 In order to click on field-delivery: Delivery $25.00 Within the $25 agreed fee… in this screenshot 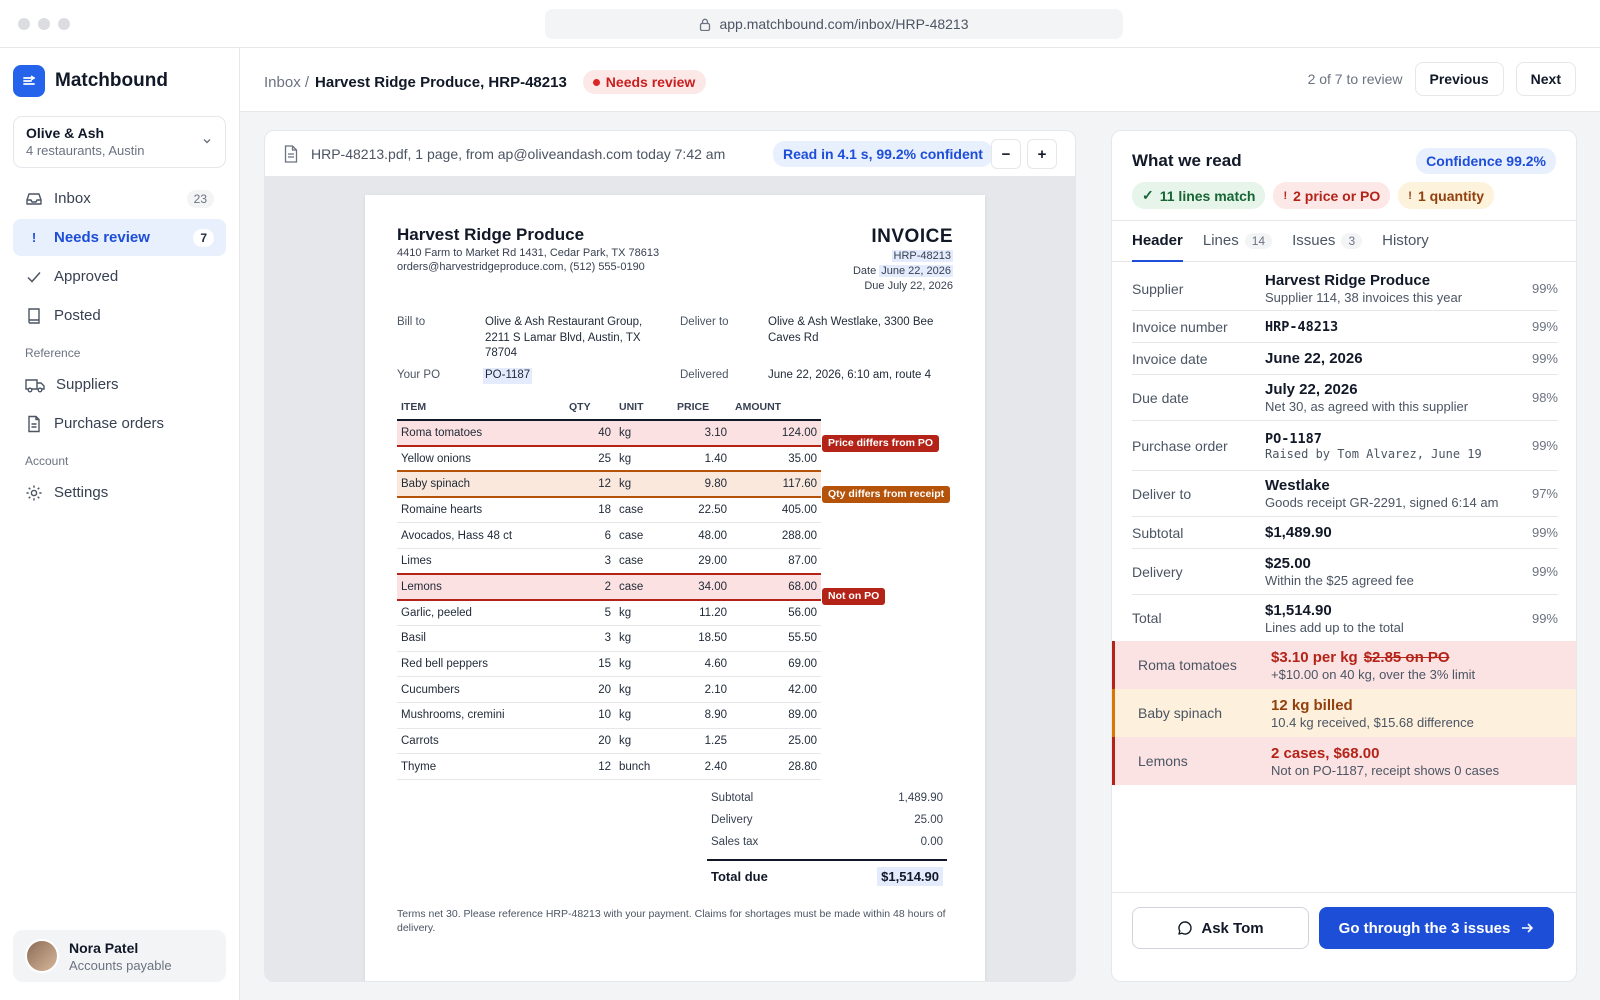, I will do `click(1345, 572)`.